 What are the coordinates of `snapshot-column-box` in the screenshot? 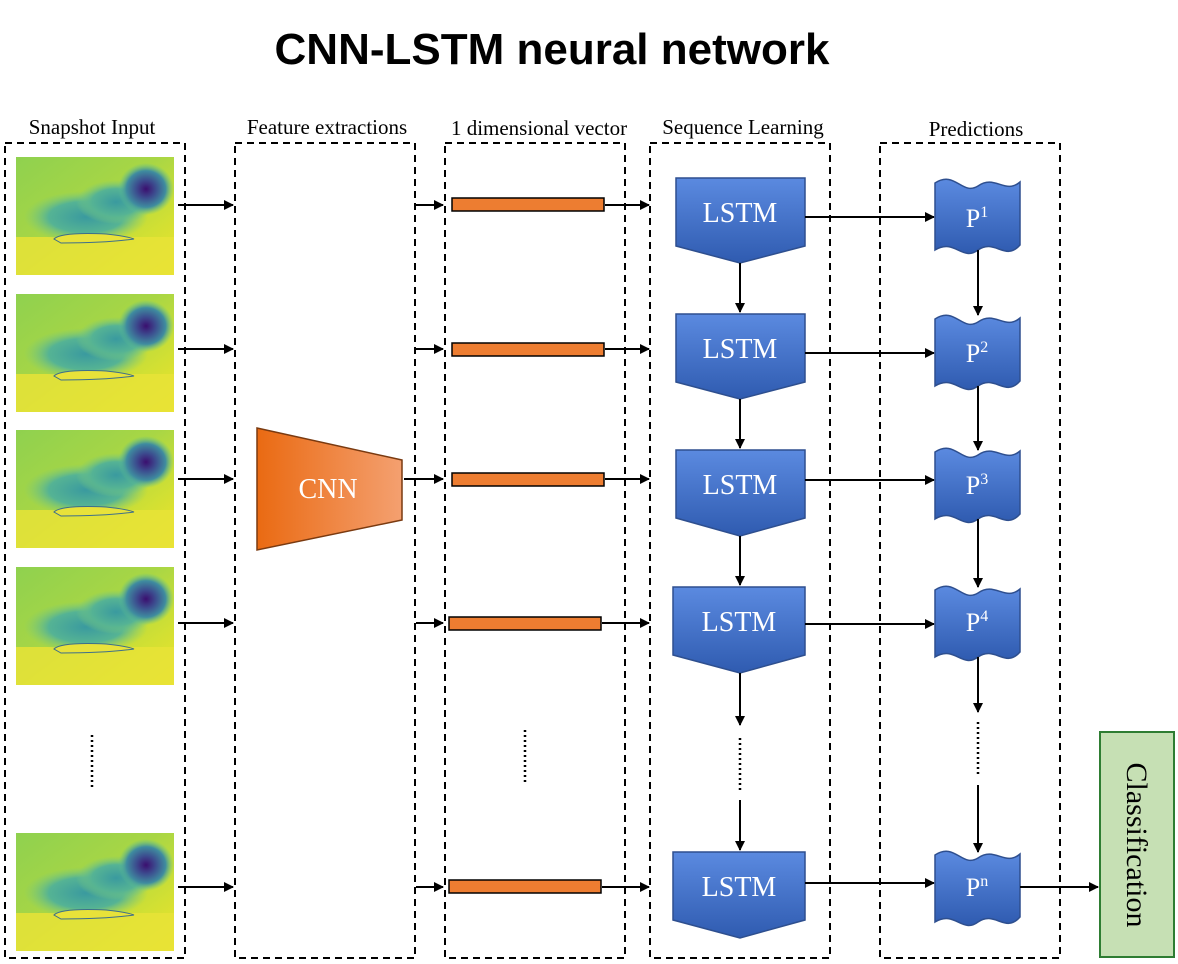 It's located at (95, 550).